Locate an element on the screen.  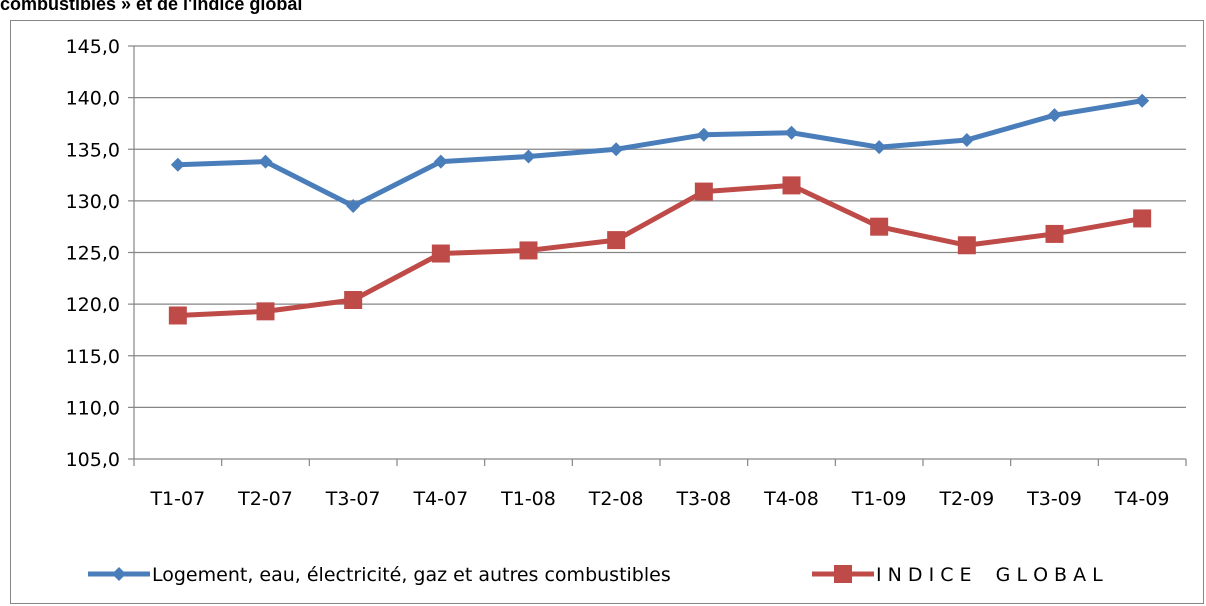
x-tick-label: T1-07 is located at coordinates (177, 499).